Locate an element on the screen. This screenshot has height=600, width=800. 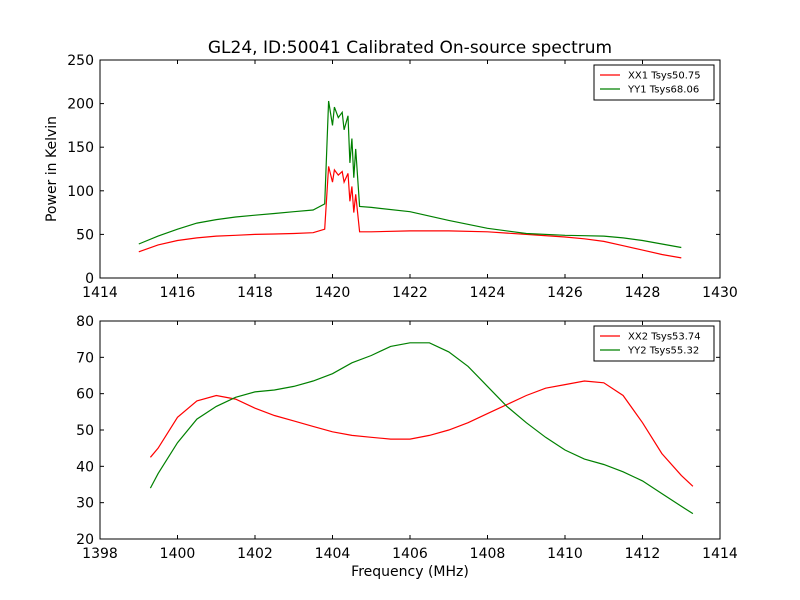
bottom-x-tick-label: 1412 is located at coordinates (643, 554).